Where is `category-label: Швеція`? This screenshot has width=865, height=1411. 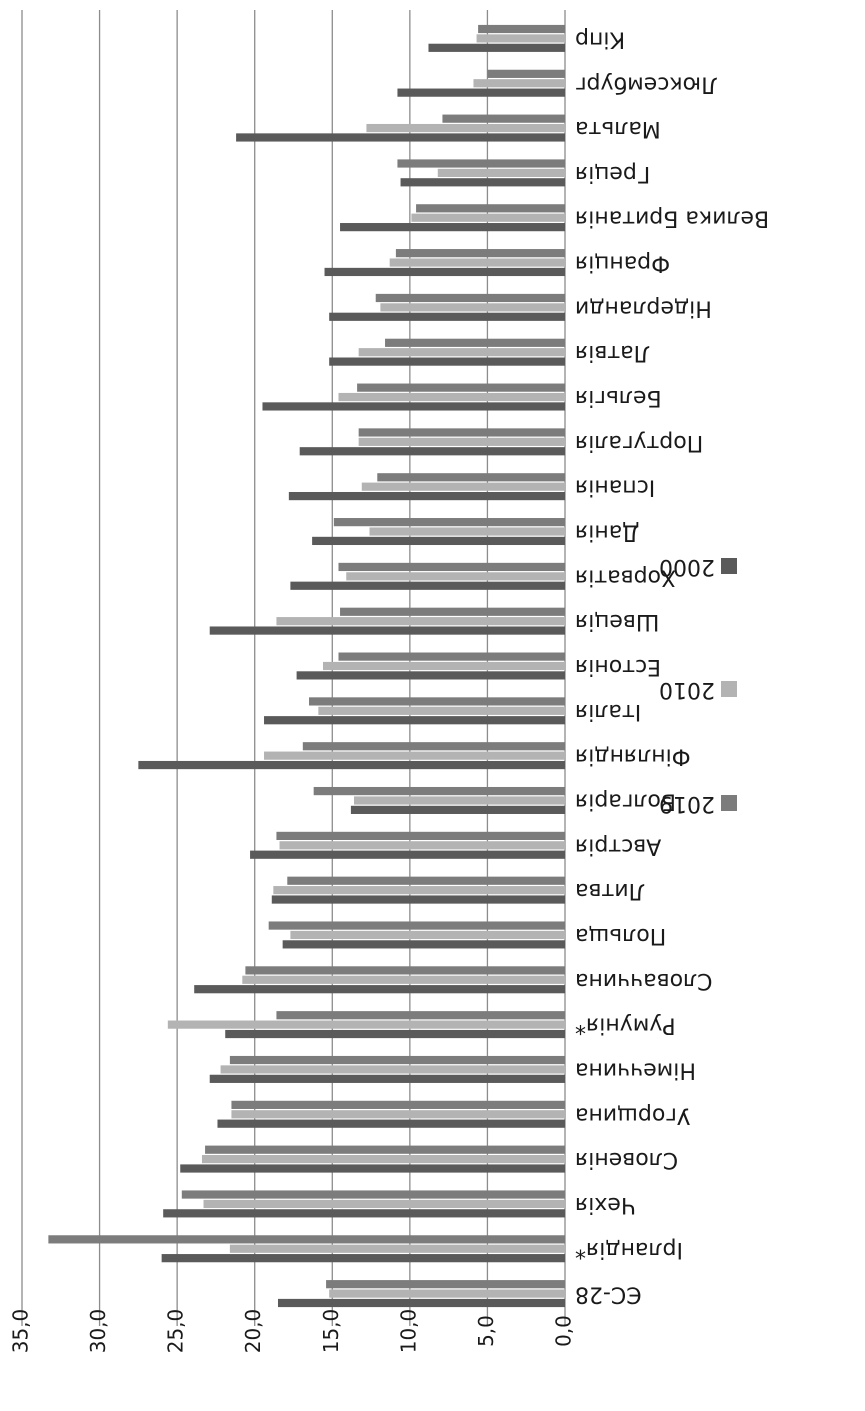 category-label: Швеція is located at coordinates (617, 621).